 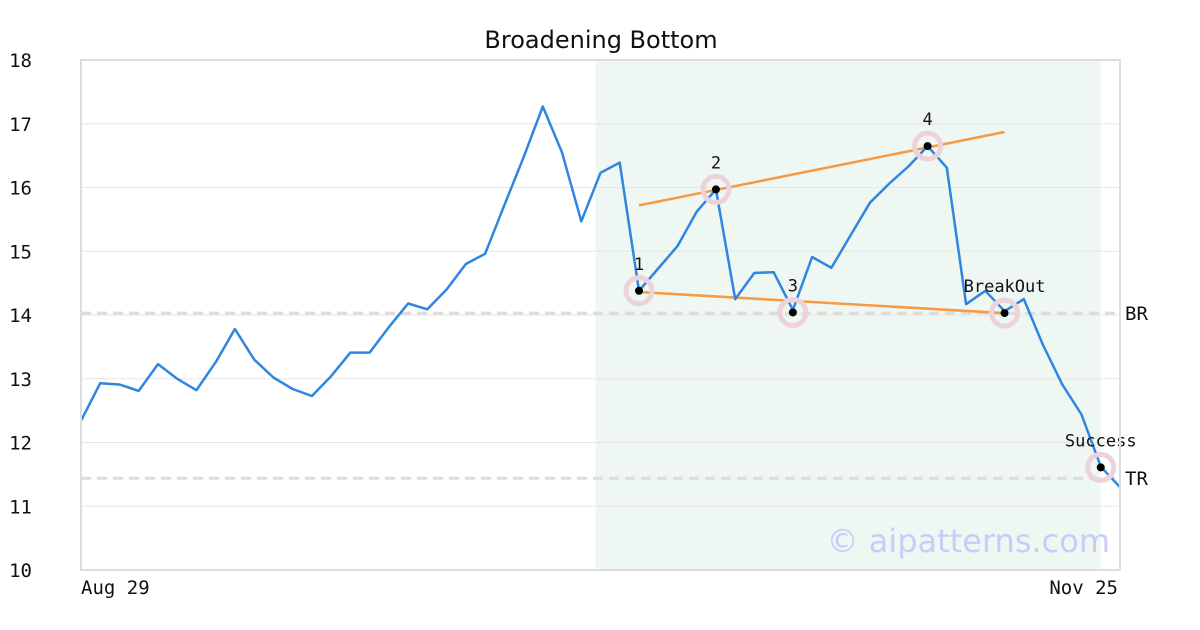 What do you see at coordinates (20, 316) in the screenshot?
I see `y-tick-label-14: 14` at bounding box center [20, 316].